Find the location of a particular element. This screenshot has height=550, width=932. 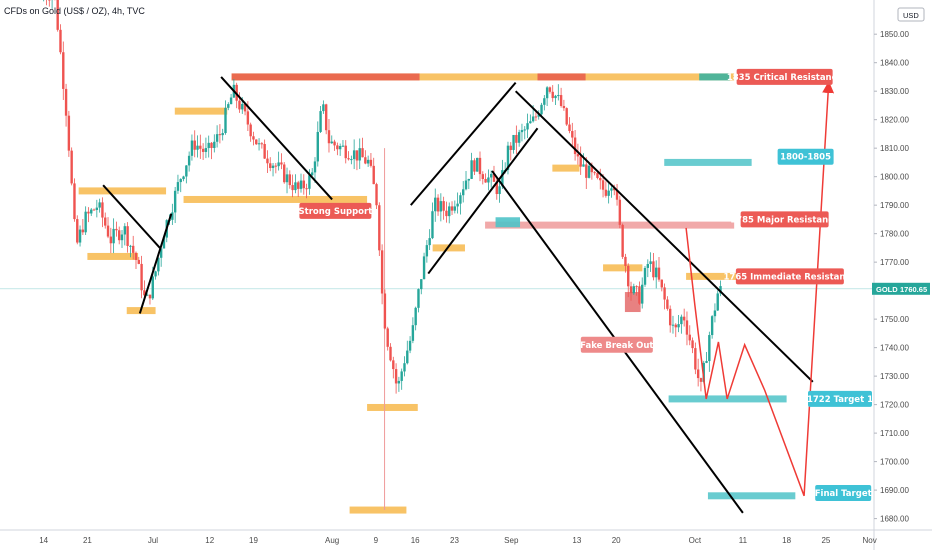

y-tick-label: 1810.00 is located at coordinates (894, 148).